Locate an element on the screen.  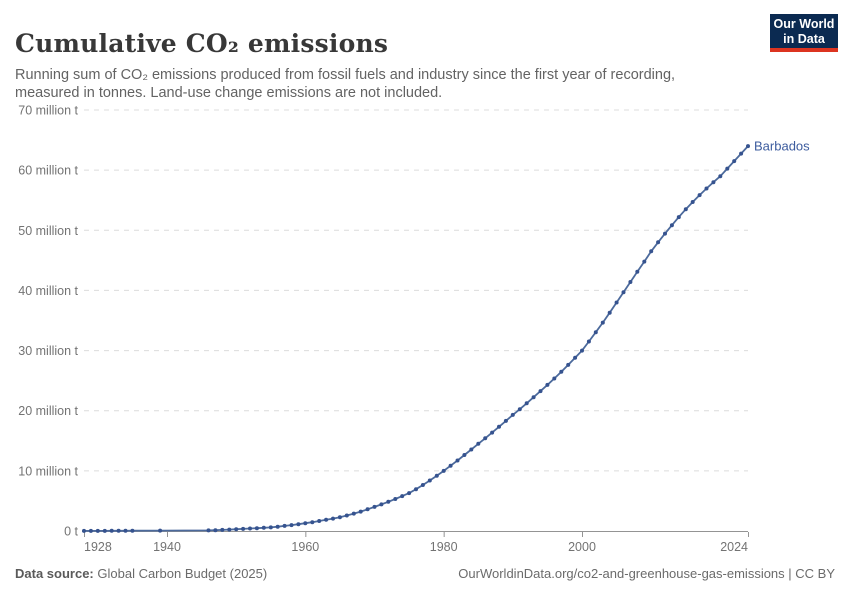
page-title: Cumulative CO₂ emissions is located at coordinates (202, 43).